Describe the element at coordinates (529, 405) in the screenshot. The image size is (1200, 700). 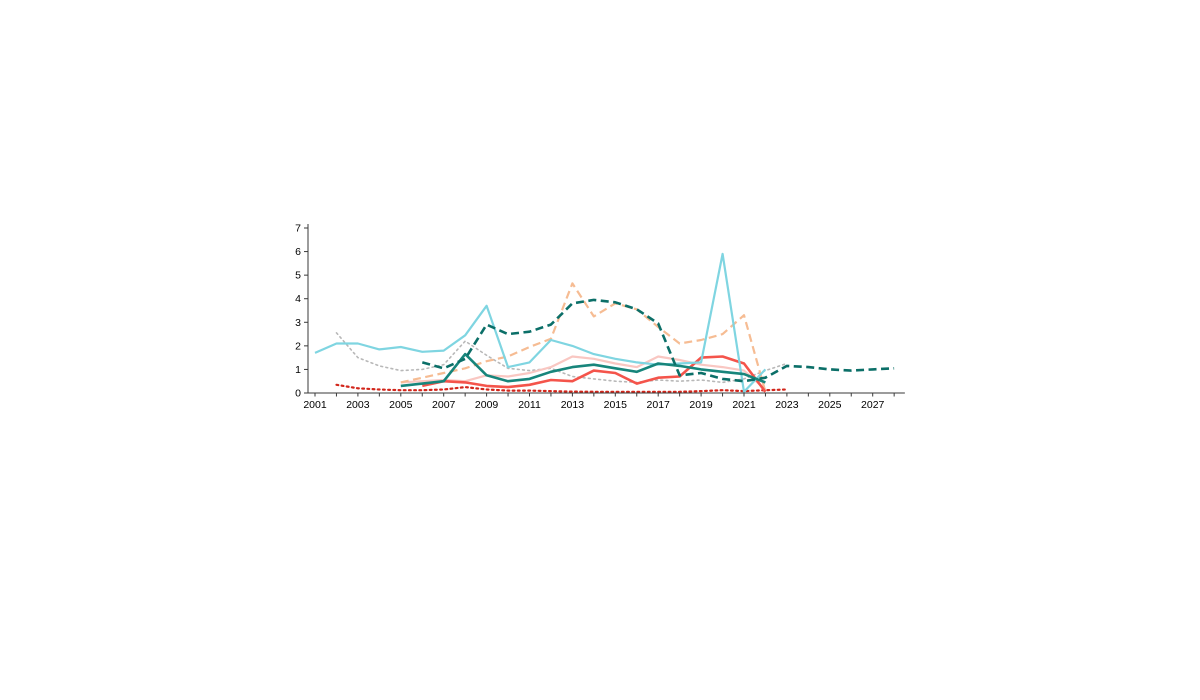
I see `x-tick-label: 2011` at that location.